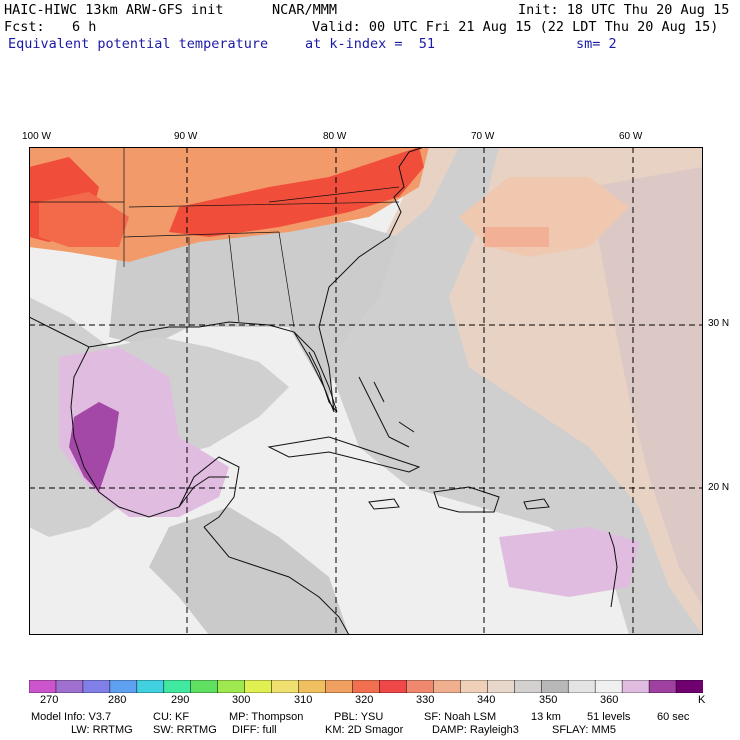  What do you see at coordinates (624, 10) in the screenshot?
I see `init-time: Init: 18 UTC Thu 20 Aug 15` at bounding box center [624, 10].